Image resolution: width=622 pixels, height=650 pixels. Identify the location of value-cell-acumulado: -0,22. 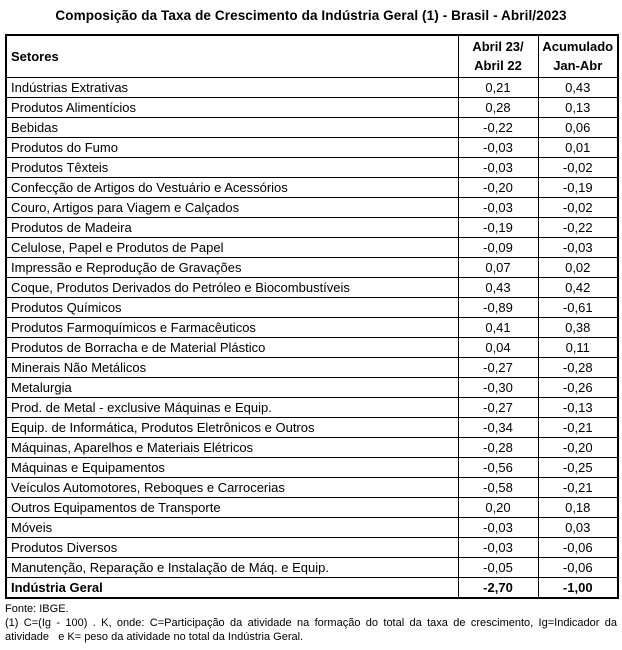
(578, 227).